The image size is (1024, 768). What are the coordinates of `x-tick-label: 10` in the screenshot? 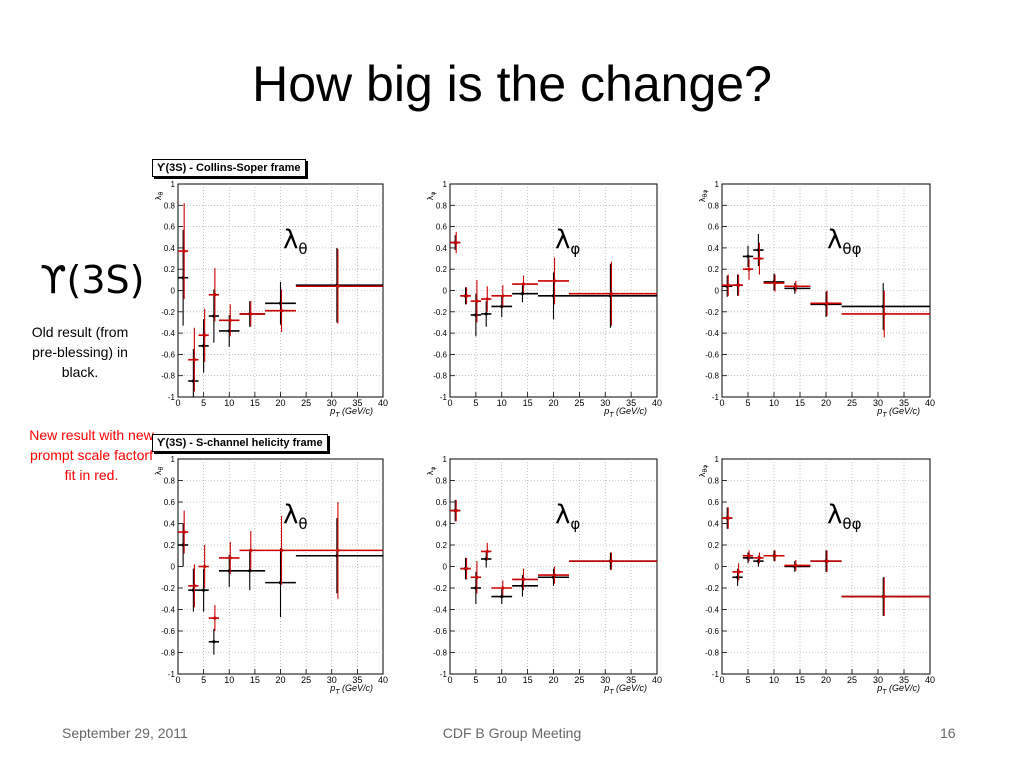 It's located at (774, 680).